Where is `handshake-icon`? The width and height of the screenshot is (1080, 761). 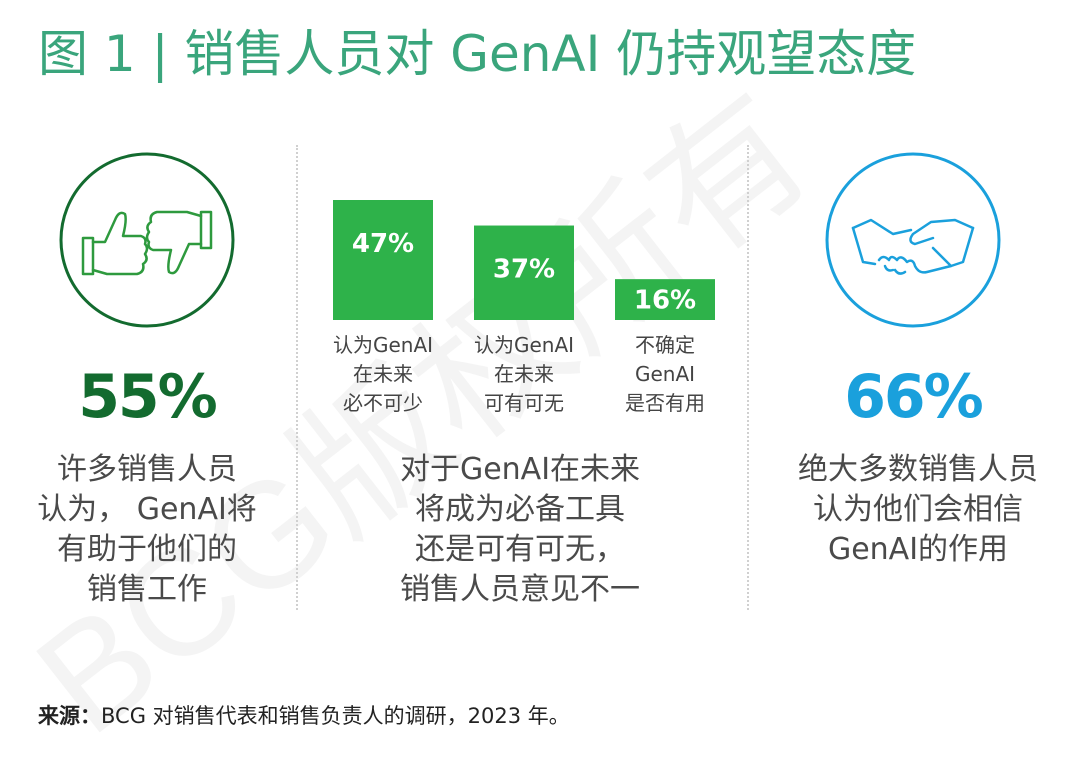
handshake-icon is located at coordinates (913, 240).